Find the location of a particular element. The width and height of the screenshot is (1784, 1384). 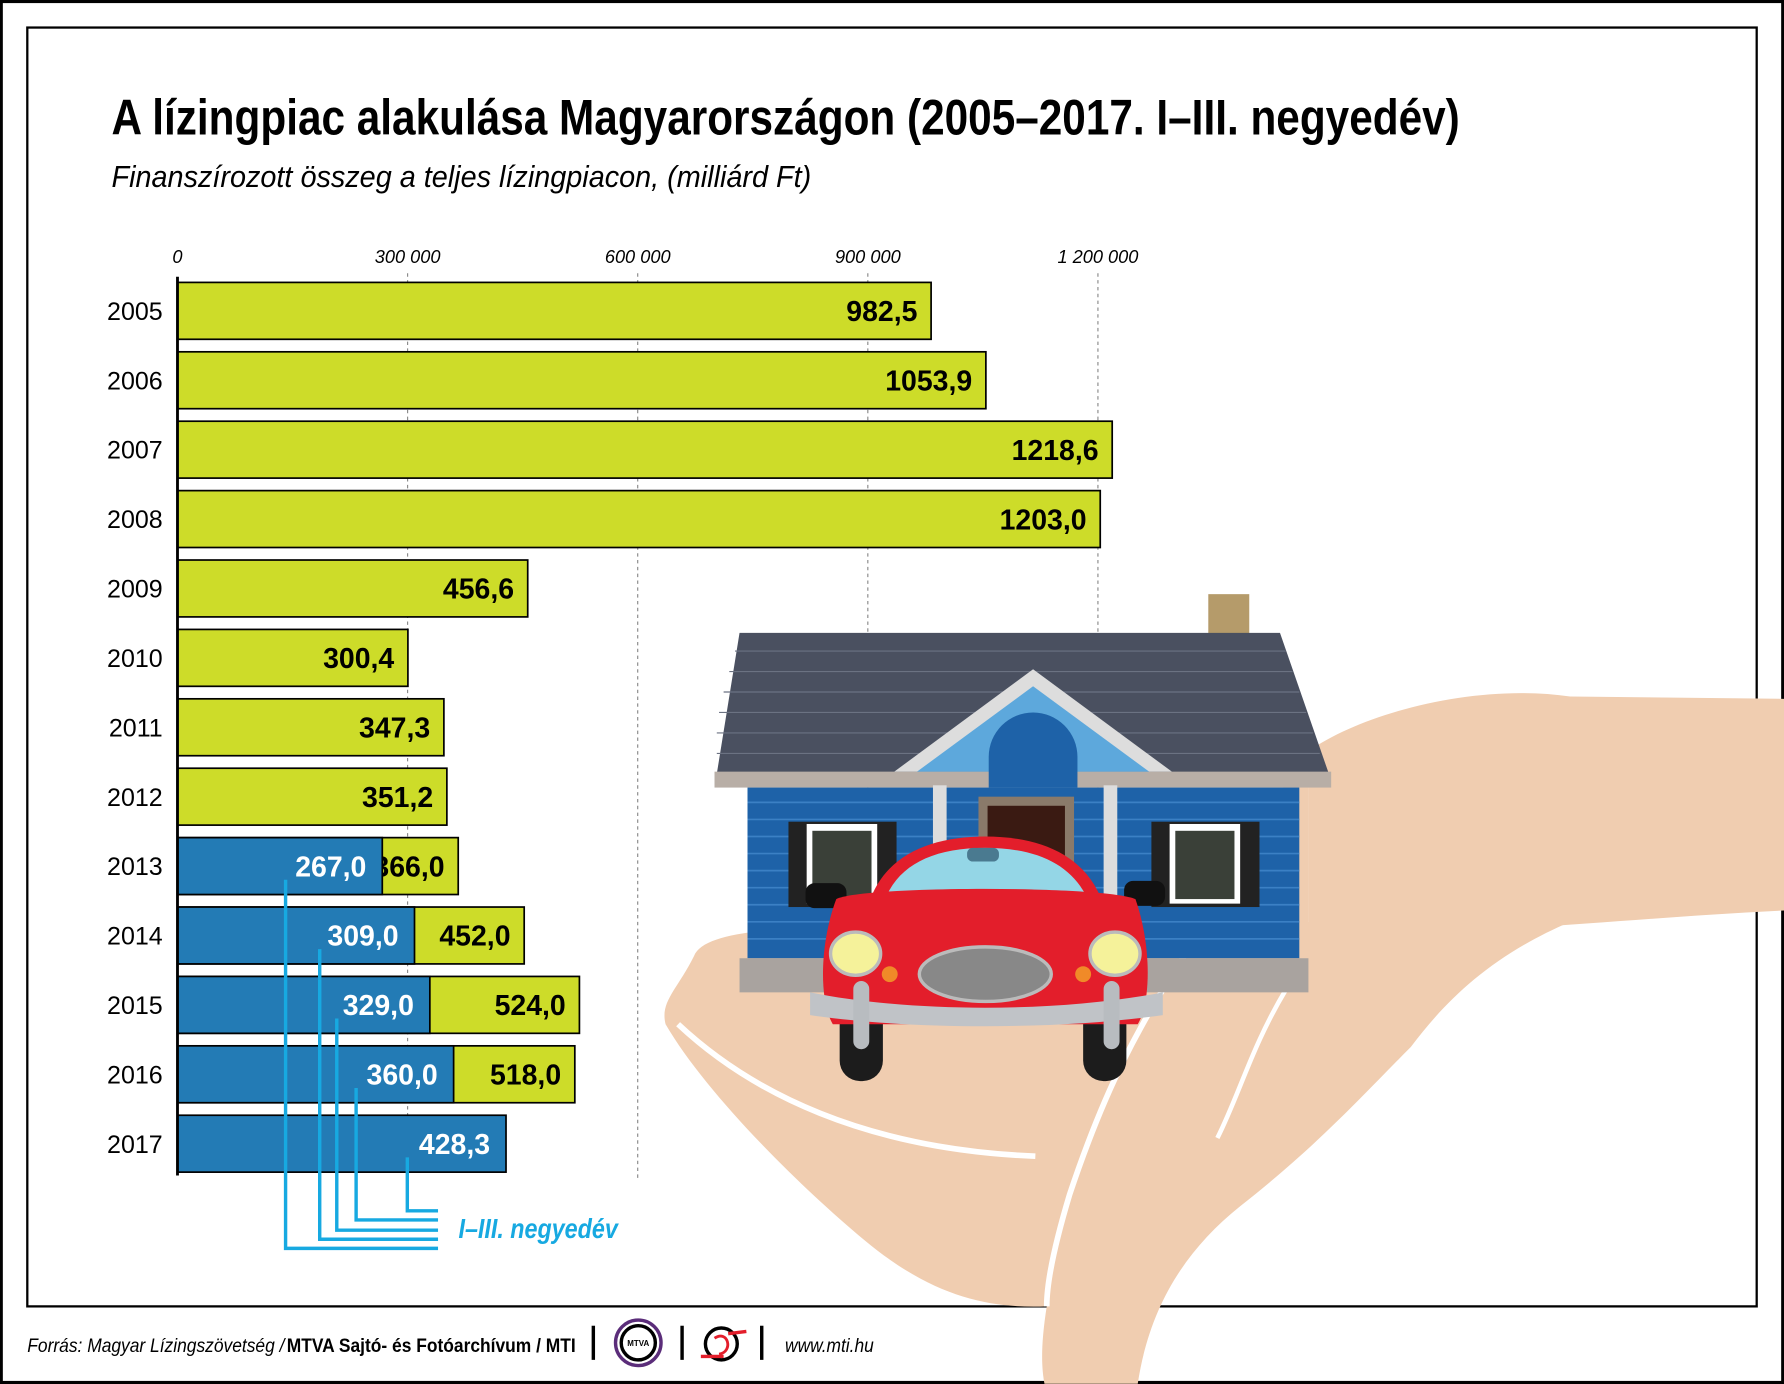

car-illustration is located at coordinates (985, 959).